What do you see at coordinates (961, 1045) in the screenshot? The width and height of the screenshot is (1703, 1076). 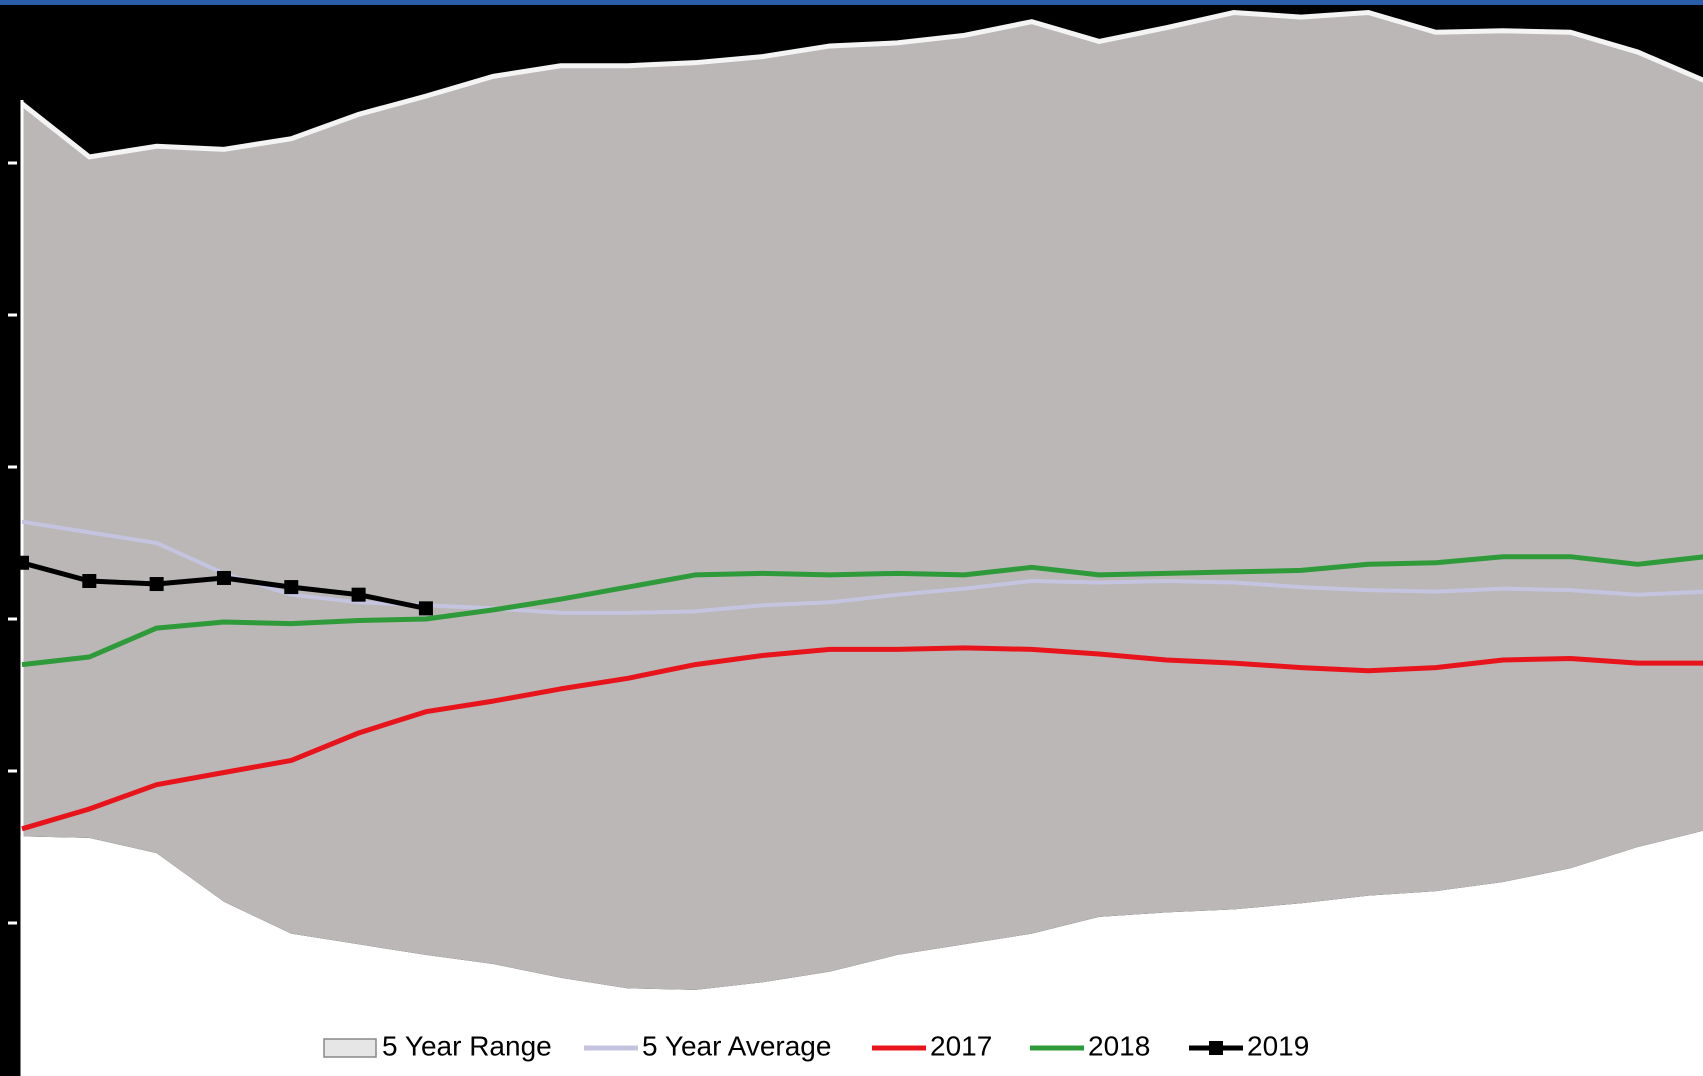 I see `legend-label: 2017` at bounding box center [961, 1045].